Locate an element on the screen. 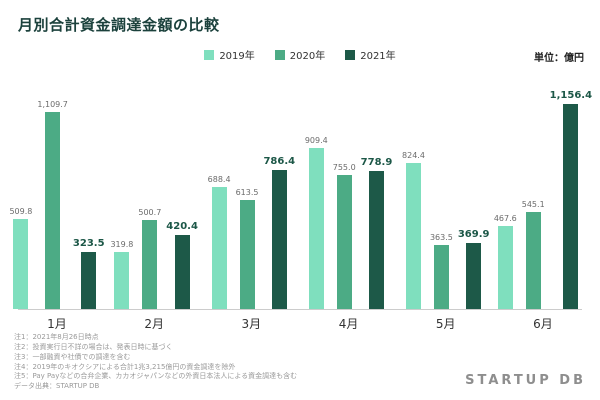 This screenshot has height=400, width=600. page-title: 月別合計資金調達金額の比較 is located at coordinates (119, 25).